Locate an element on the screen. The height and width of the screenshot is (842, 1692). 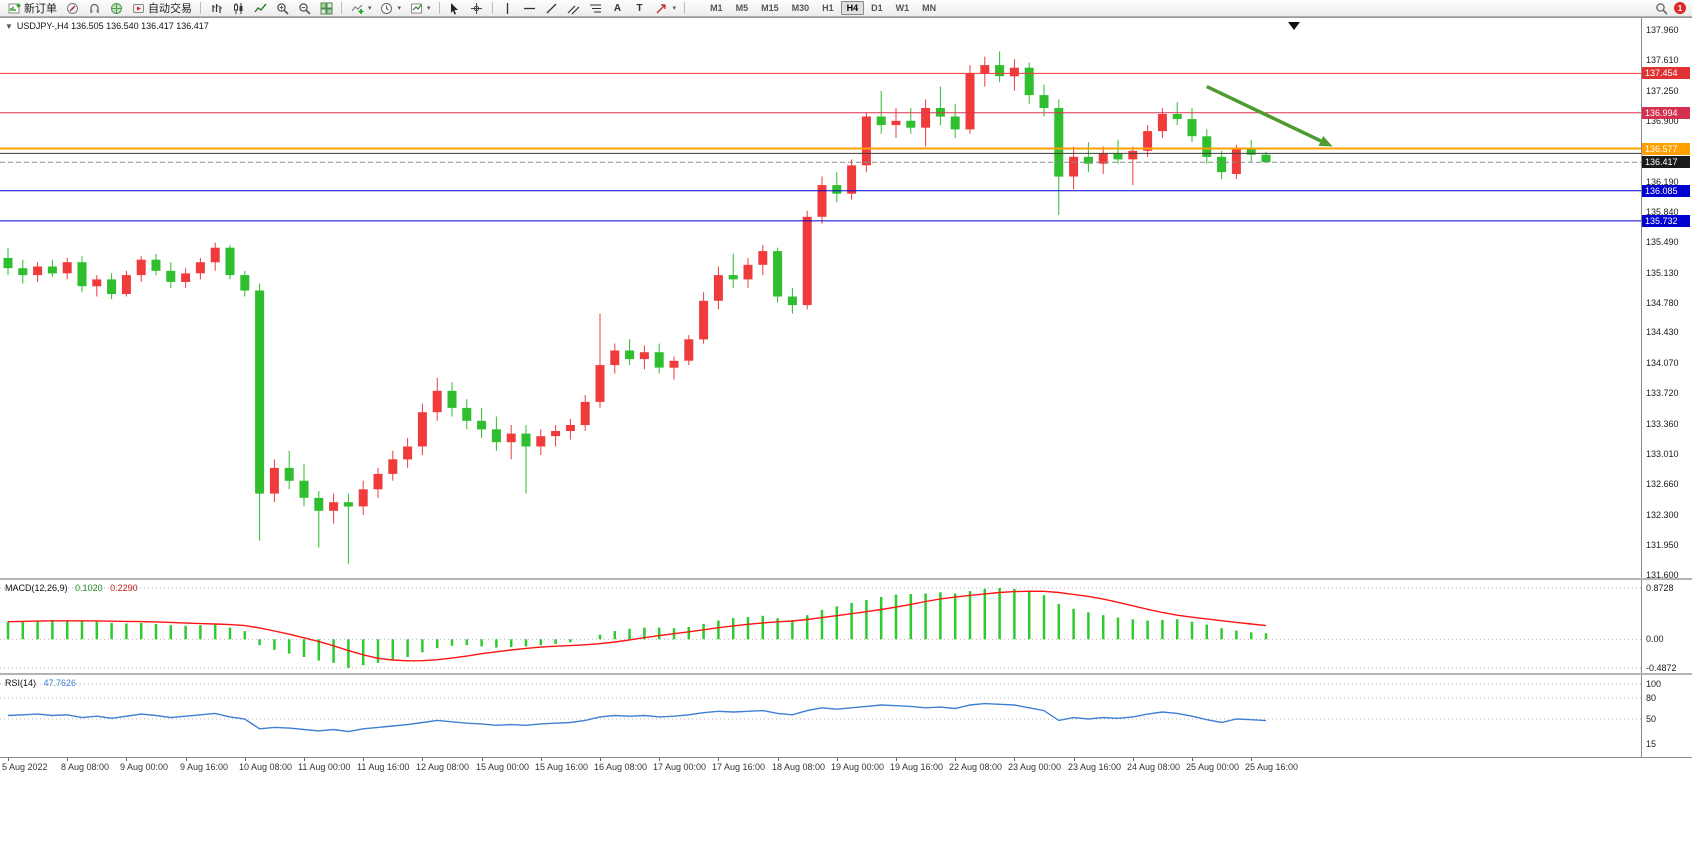
price-axis-label: 136.190 is located at coordinates (1662, 182).